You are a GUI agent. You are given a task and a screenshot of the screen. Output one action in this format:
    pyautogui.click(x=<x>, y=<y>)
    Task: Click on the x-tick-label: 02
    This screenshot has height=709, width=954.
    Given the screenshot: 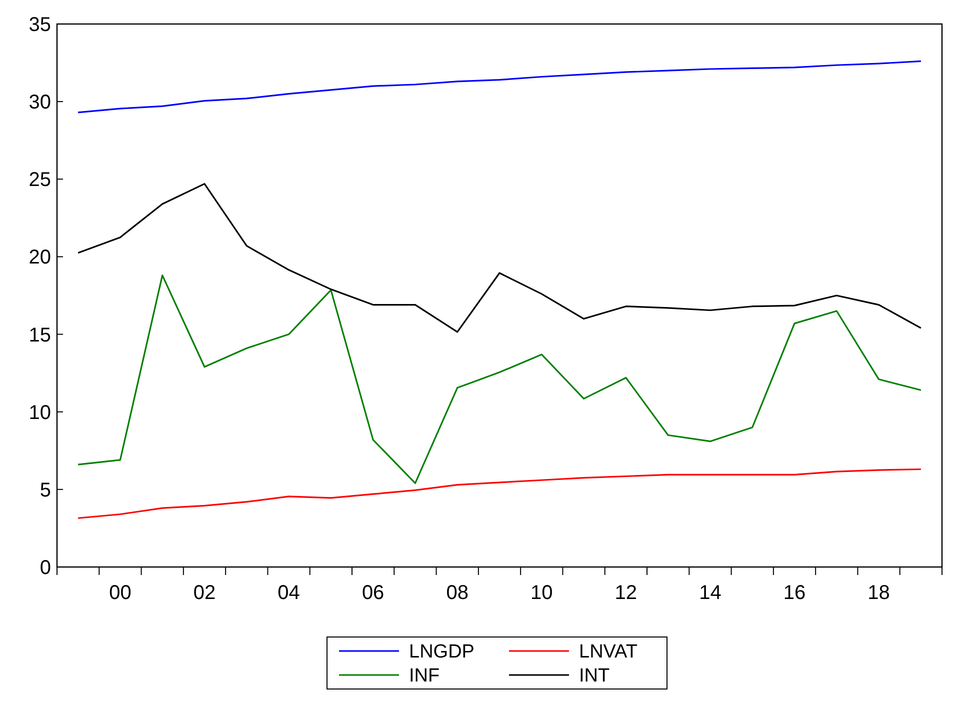 What is the action you would take?
    pyautogui.click(x=204, y=593)
    